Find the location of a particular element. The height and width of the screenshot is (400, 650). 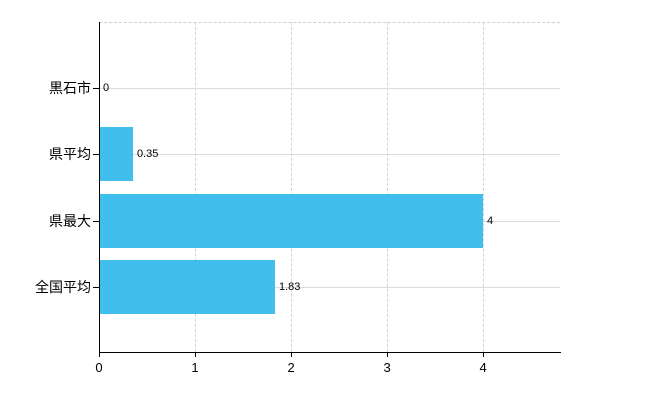

x-axis-tick-label: 3 is located at coordinates (387, 367).